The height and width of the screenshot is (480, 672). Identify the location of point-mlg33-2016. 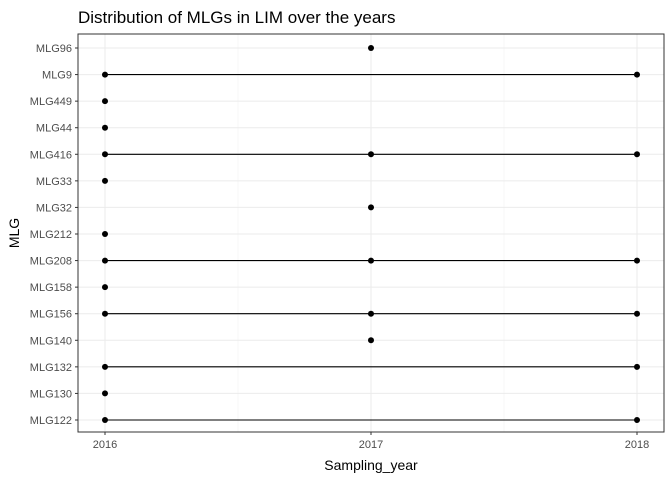
(105, 180).